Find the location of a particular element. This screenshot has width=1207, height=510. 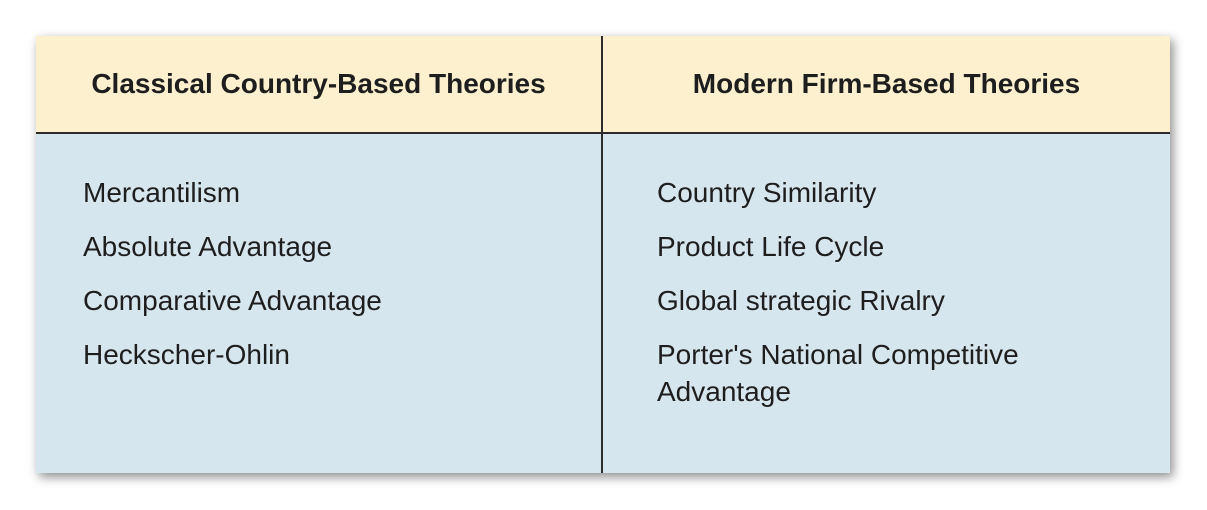

theory-item: Comparative Advantage is located at coordinates (232, 300).